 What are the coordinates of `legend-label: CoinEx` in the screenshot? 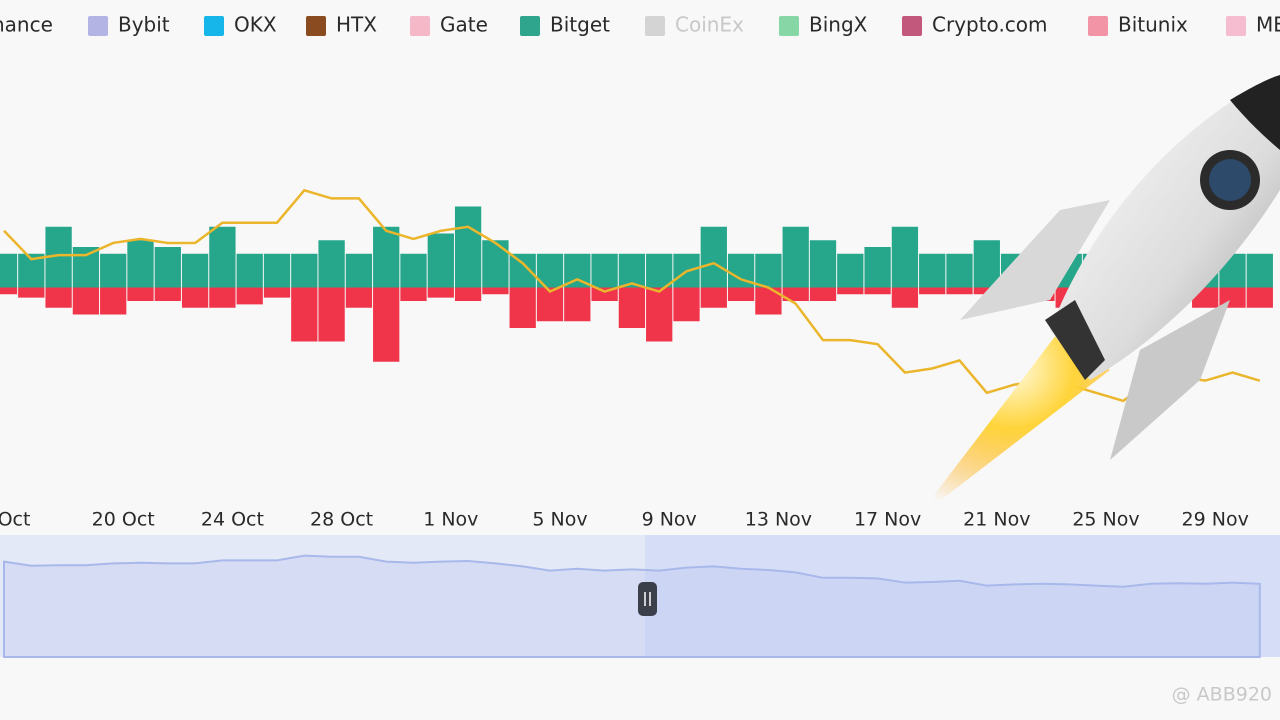 It's located at (709, 25).